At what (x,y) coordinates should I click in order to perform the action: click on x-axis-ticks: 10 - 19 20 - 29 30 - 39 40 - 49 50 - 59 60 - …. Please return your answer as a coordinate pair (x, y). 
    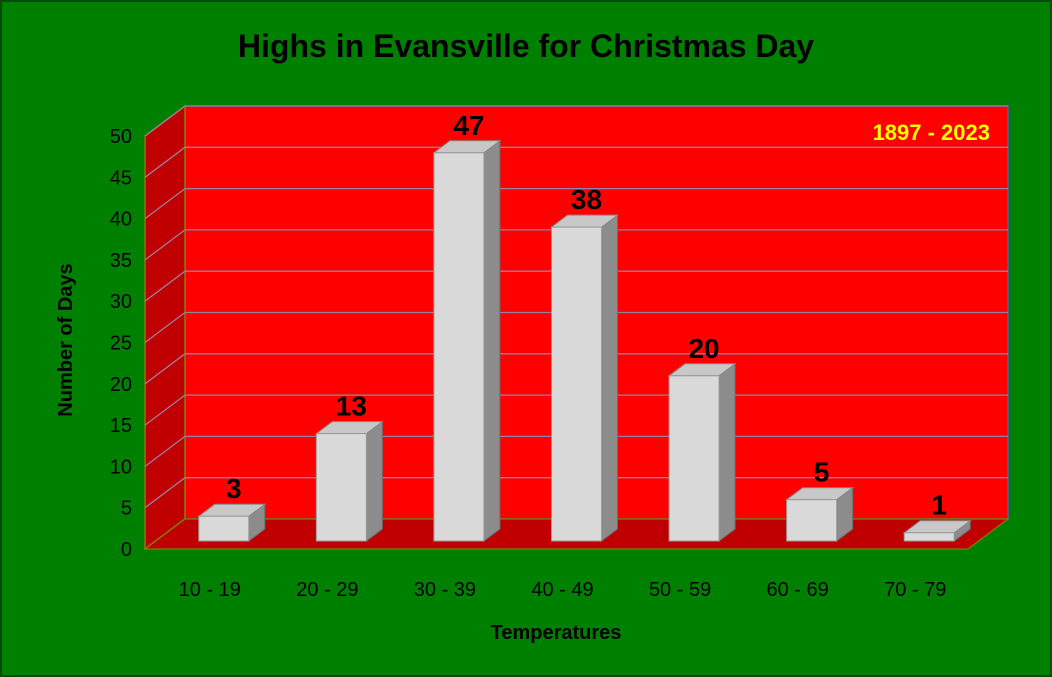
    Looking at the image, I should click on (563, 590).